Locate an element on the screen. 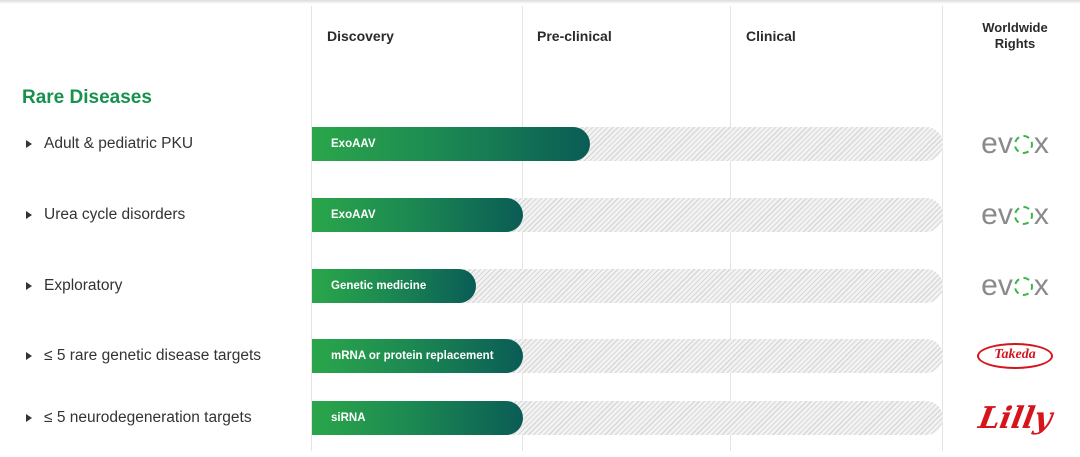  progress-bar: Genetic medicine is located at coordinates (394, 286).